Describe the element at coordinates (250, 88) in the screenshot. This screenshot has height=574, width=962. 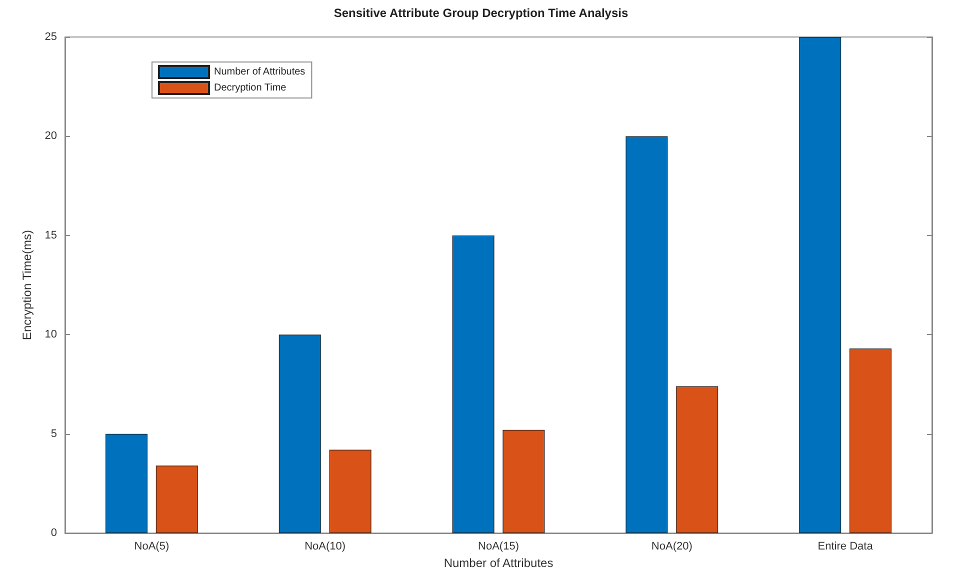
I see `legend-label: Decryption Time` at that location.